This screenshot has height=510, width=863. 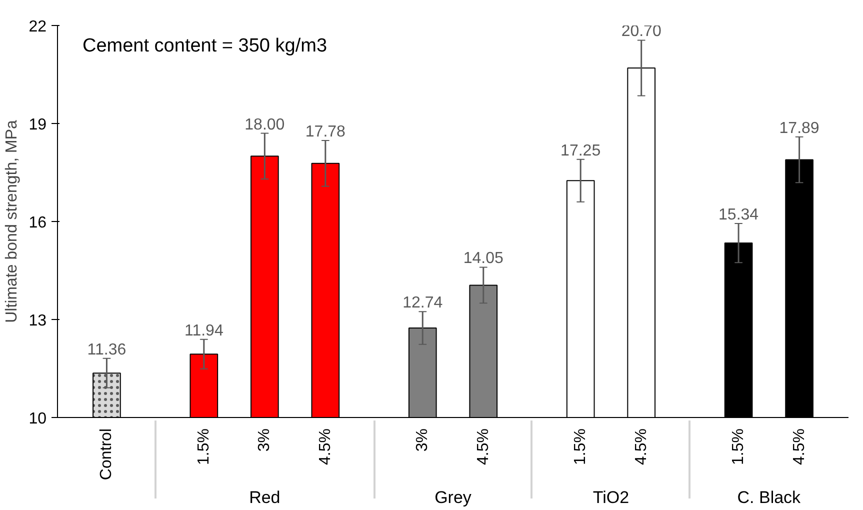 What do you see at coordinates (769, 498) in the screenshot?
I see `text: C. Black` at bounding box center [769, 498].